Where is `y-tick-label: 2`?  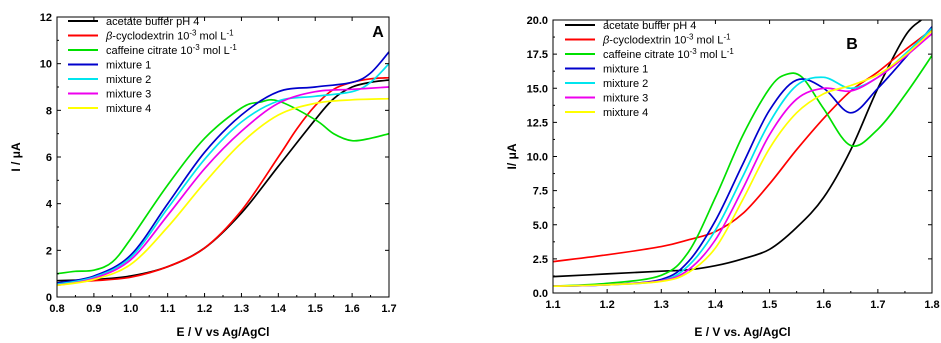
y-tick-label: 2 is located at coordinates (49, 251).